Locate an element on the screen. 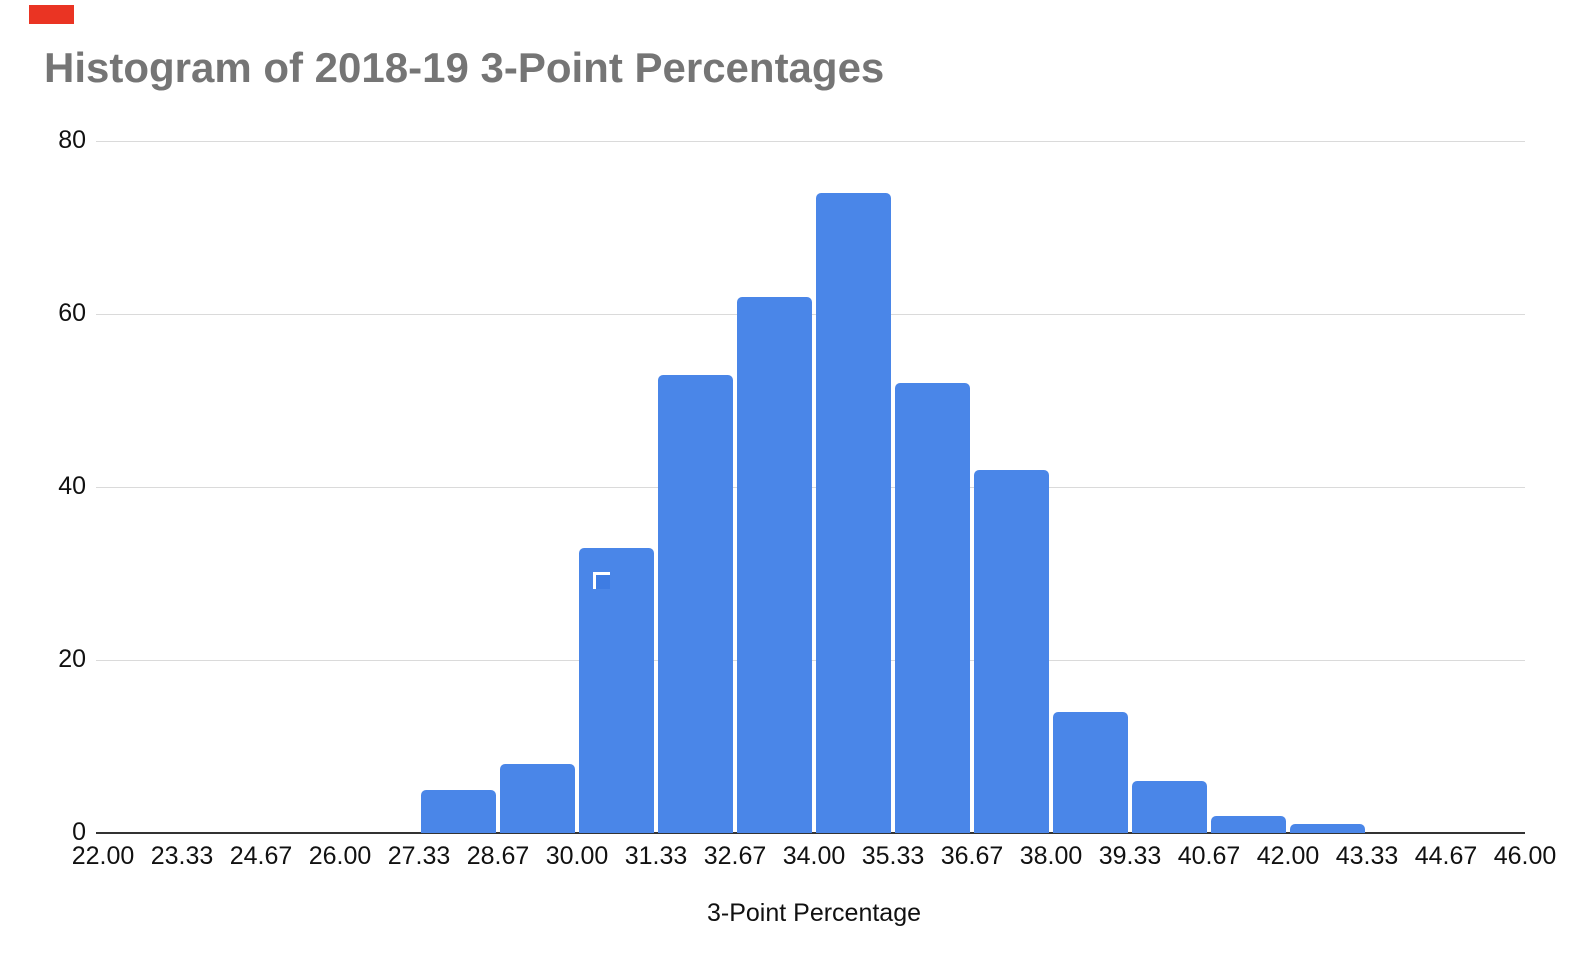 The height and width of the screenshot is (978, 1574). x-tick-label: 36.67 is located at coordinates (972, 856).